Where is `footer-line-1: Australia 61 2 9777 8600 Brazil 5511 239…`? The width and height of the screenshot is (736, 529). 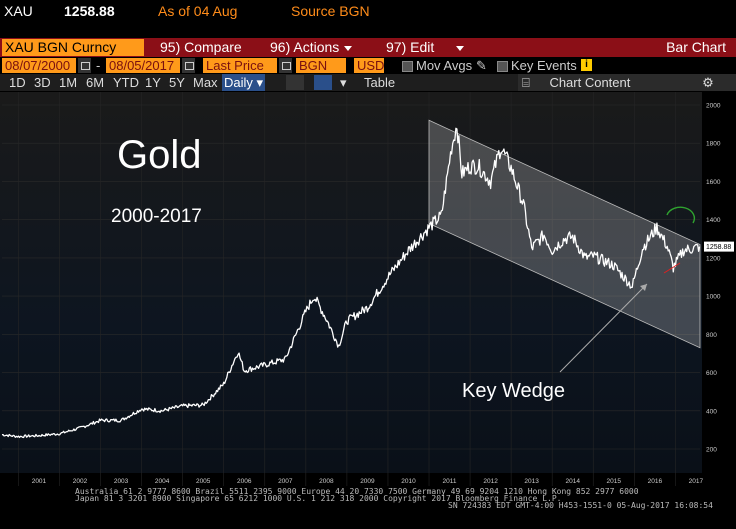 footer-line-1: Australia 61 2 9777 8600 Brazil 5511 239… is located at coordinates (357, 491).